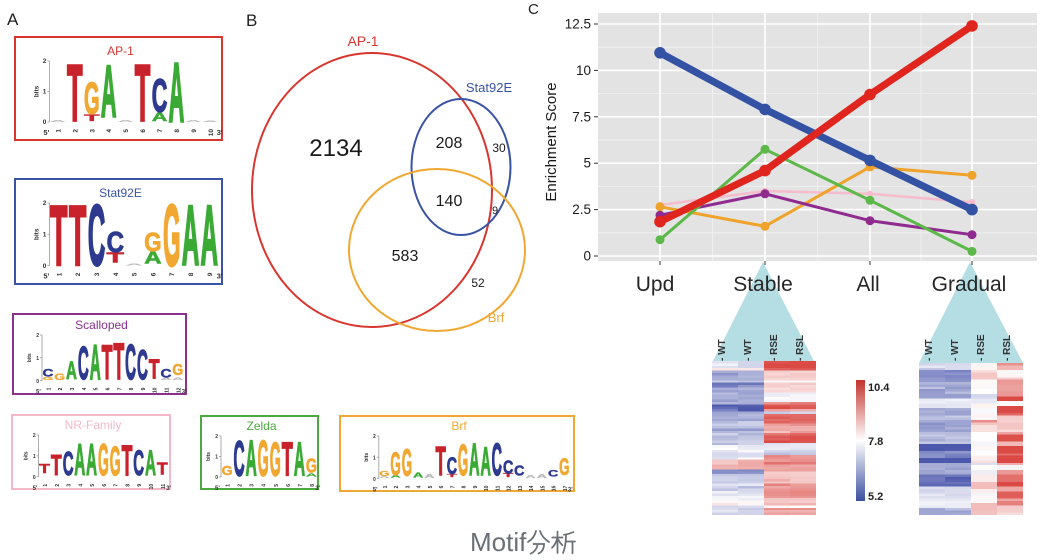 The image size is (1058, 560). I want to click on svg-text: 2.5, so click(581, 209).